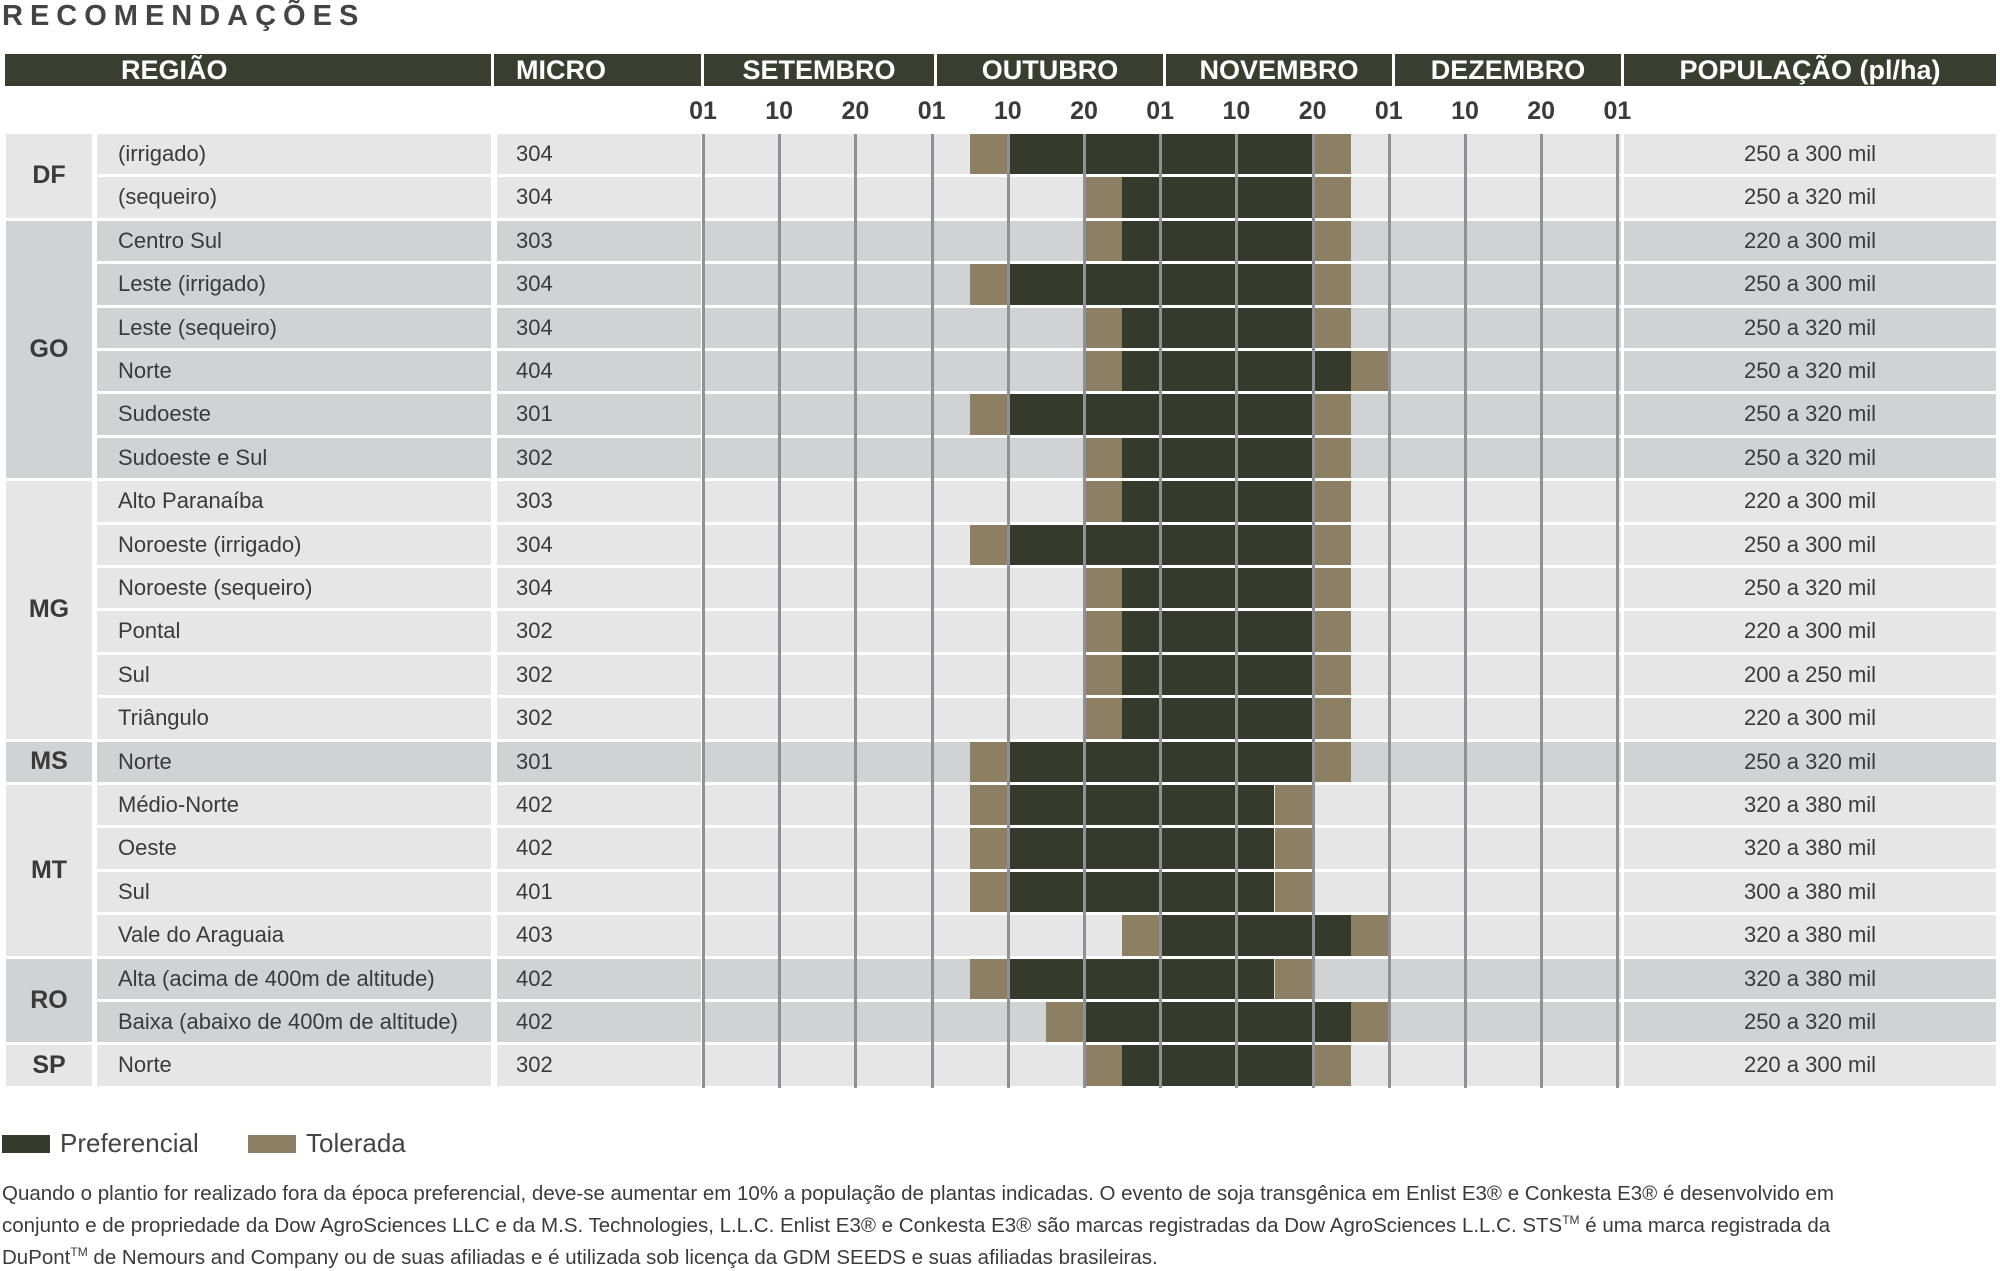 This screenshot has height=1271, width=2000. Describe the element at coordinates (534, 761) in the screenshot. I see `micro-cell: 301` at that location.